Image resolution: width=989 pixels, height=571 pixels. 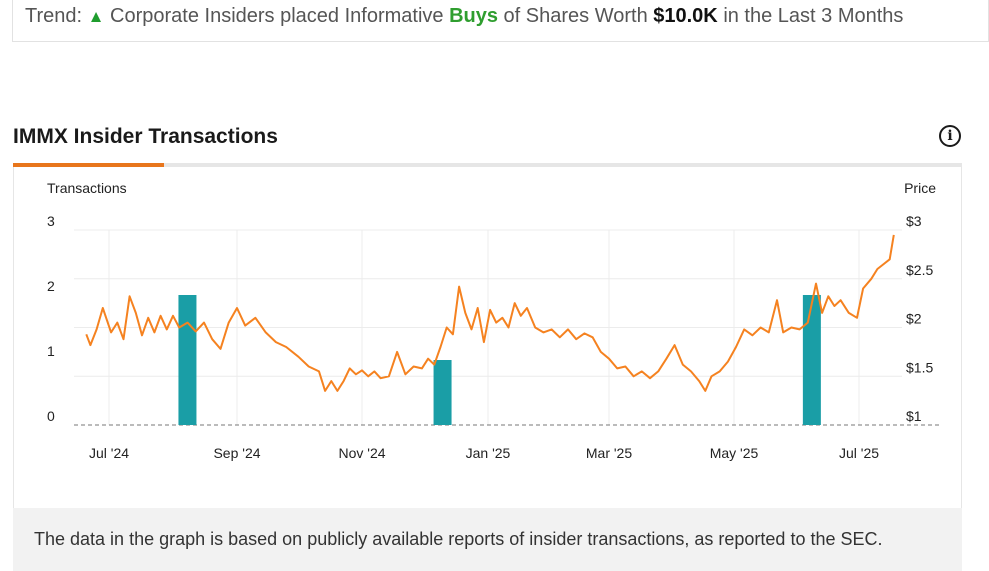 What do you see at coordinates (236, 453) in the screenshot?
I see `x-tick-label: Sep '24` at bounding box center [236, 453].